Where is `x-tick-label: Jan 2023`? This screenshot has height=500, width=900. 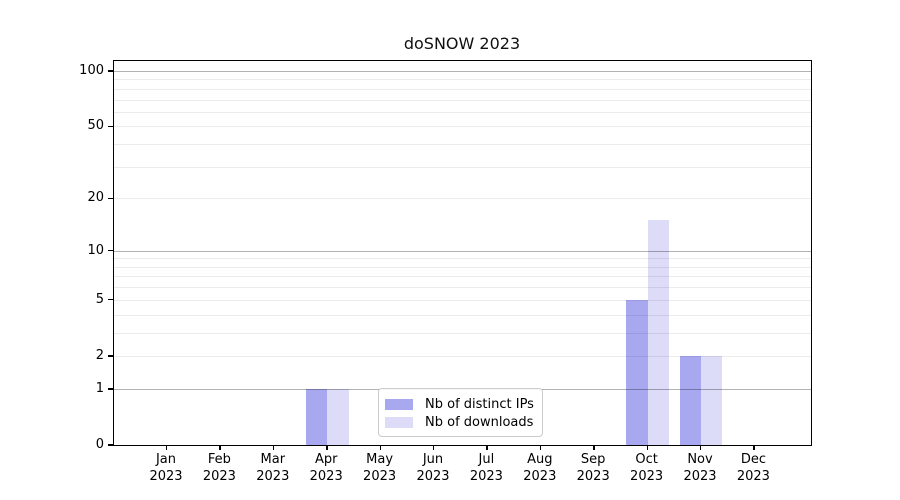 x-tick-label: Jan 2023 is located at coordinates (166, 468).